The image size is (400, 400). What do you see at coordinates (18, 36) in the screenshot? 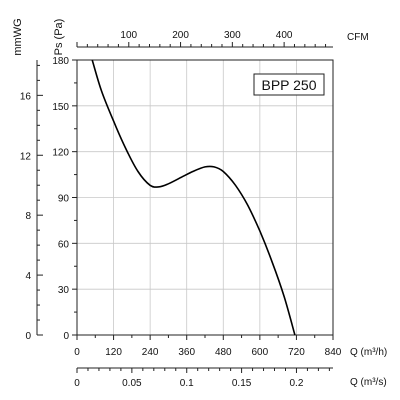
I see `far-left-axis-label: mmWG` at bounding box center [18, 36].